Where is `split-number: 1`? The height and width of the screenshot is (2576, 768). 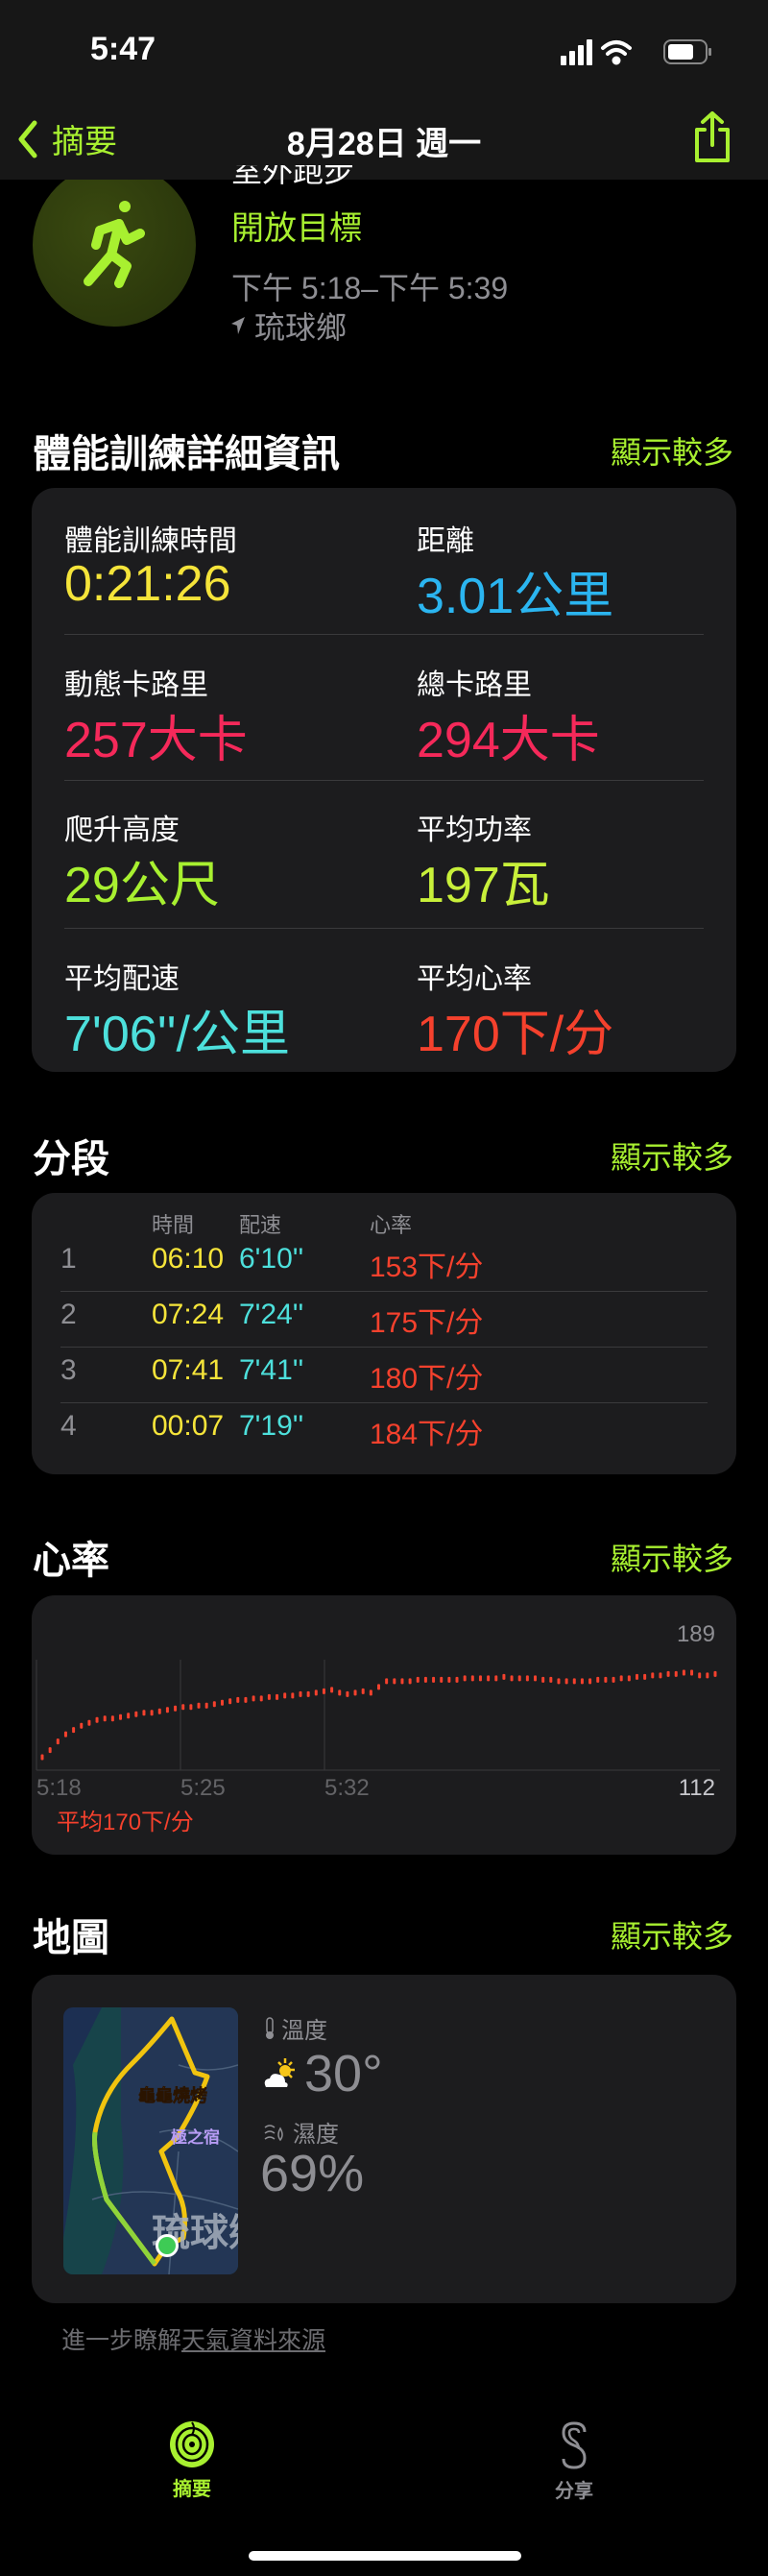 split-number: 1 is located at coordinates (68, 1259).